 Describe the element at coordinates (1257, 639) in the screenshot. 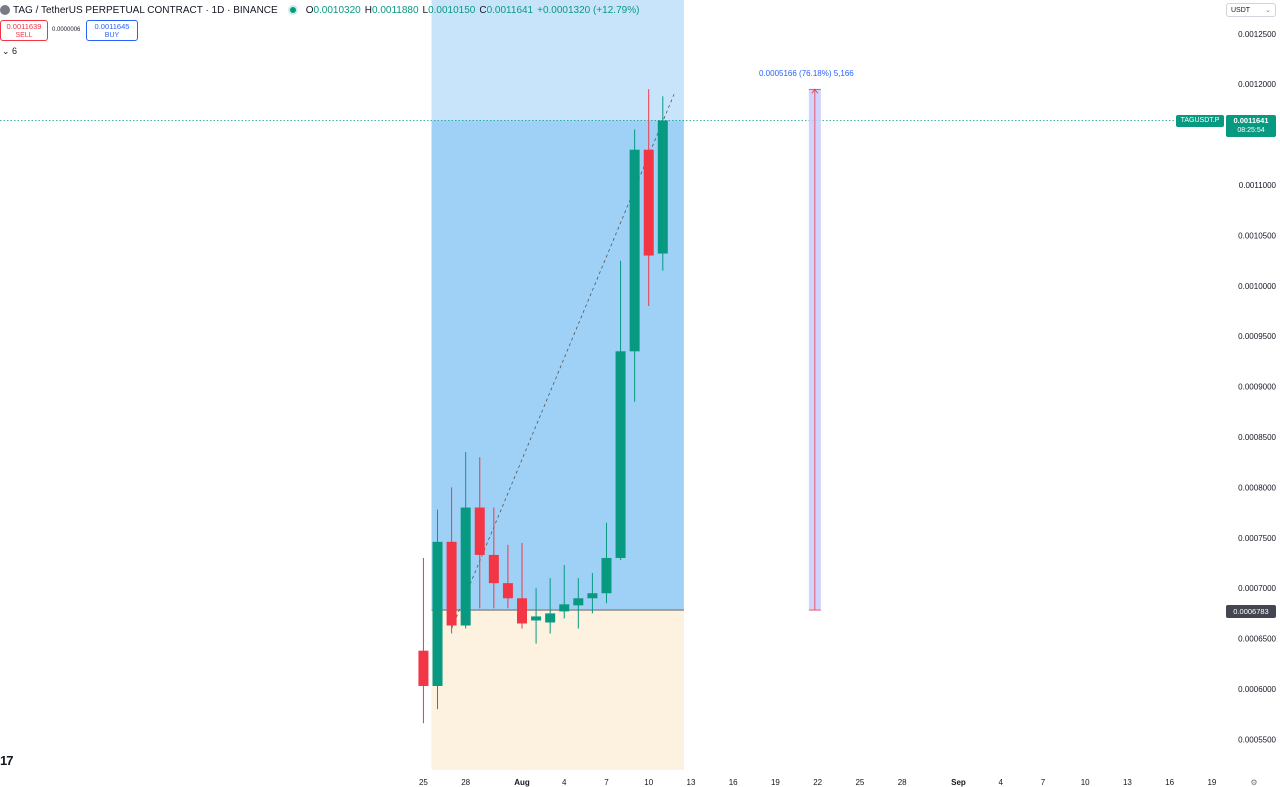

I see `price-tick-label: 0.0006500` at that location.